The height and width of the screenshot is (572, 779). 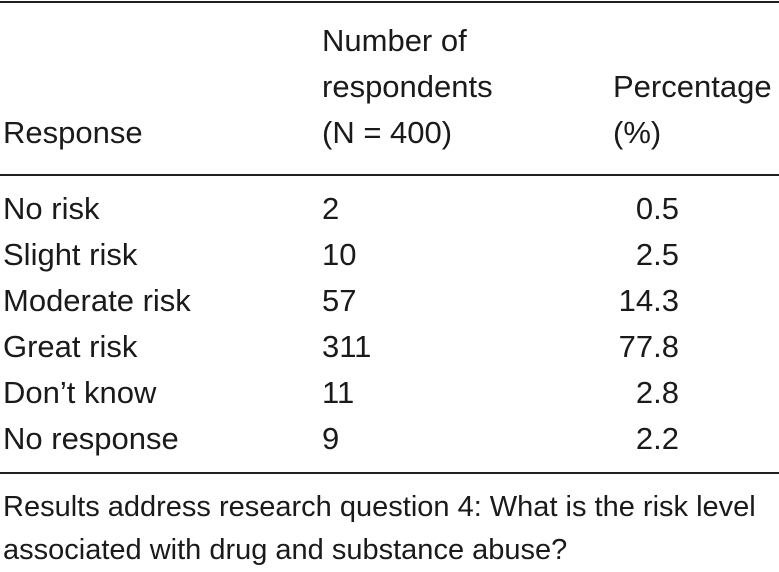 What do you see at coordinates (97, 300) in the screenshot?
I see `cell-response: Moderate risk` at bounding box center [97, 300].